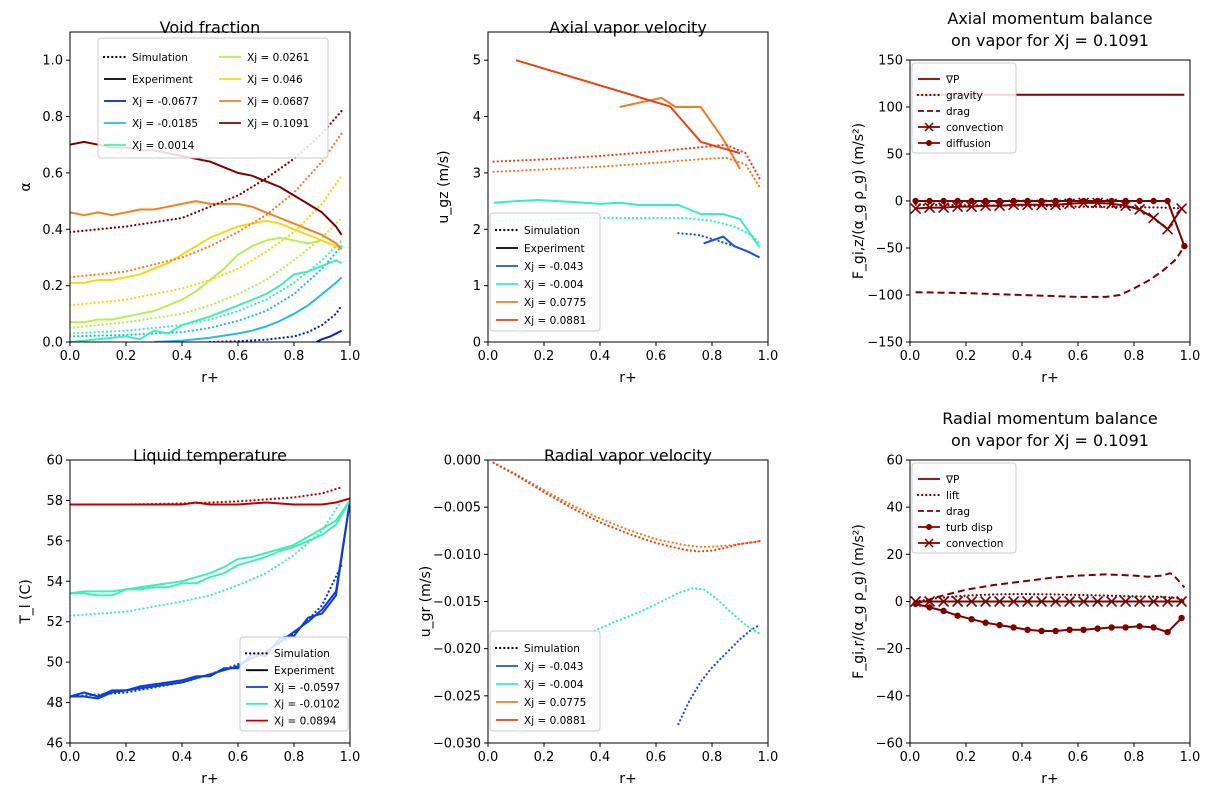  What do you see at coordinates (889, 696) in the screenshot?
I see `y-tick-label: −40` at bounding box center [889, 696].